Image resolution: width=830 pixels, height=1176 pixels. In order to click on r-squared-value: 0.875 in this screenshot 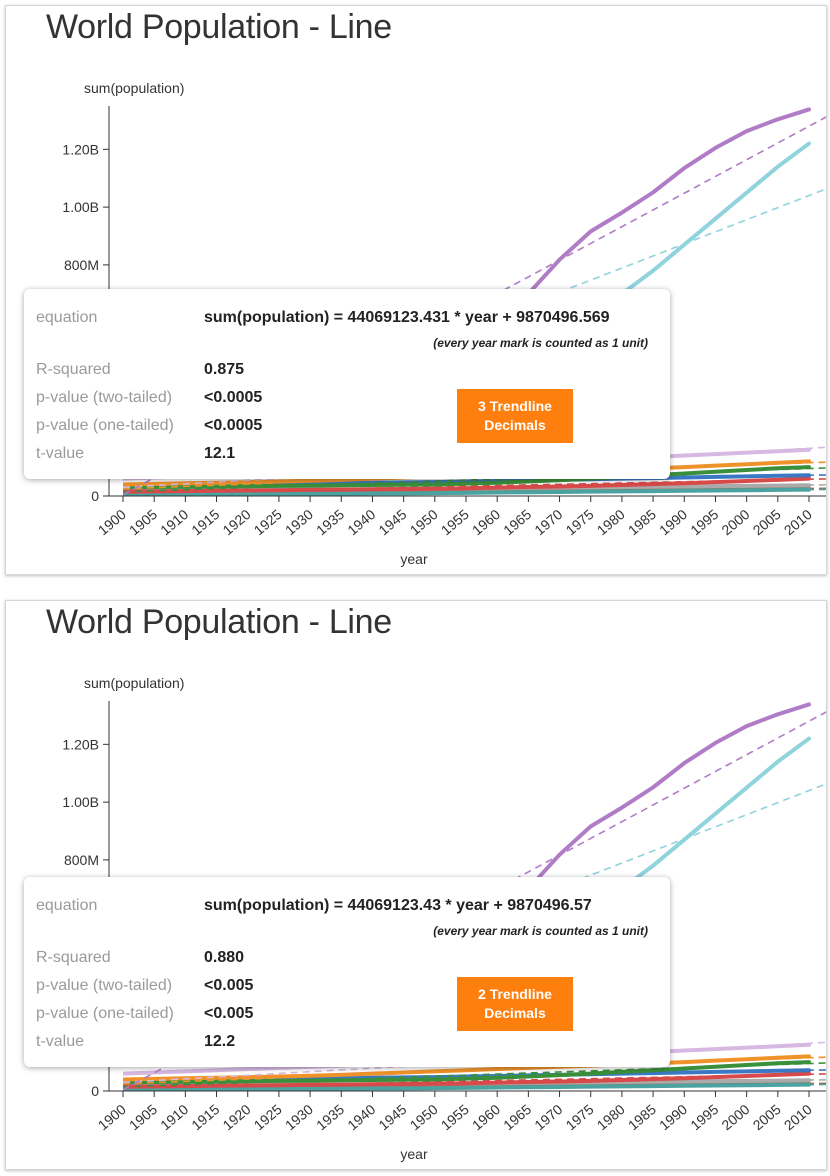, I will do `click(224, 369)`.